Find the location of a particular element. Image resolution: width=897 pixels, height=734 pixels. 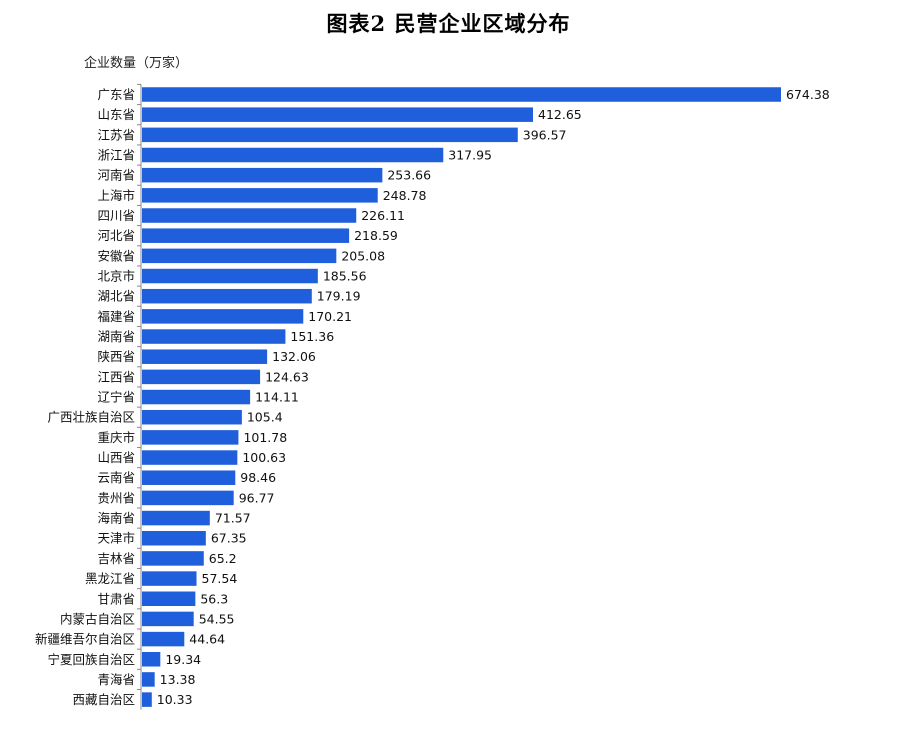

category-label: 河北省 is located at coordinates (116, 235).